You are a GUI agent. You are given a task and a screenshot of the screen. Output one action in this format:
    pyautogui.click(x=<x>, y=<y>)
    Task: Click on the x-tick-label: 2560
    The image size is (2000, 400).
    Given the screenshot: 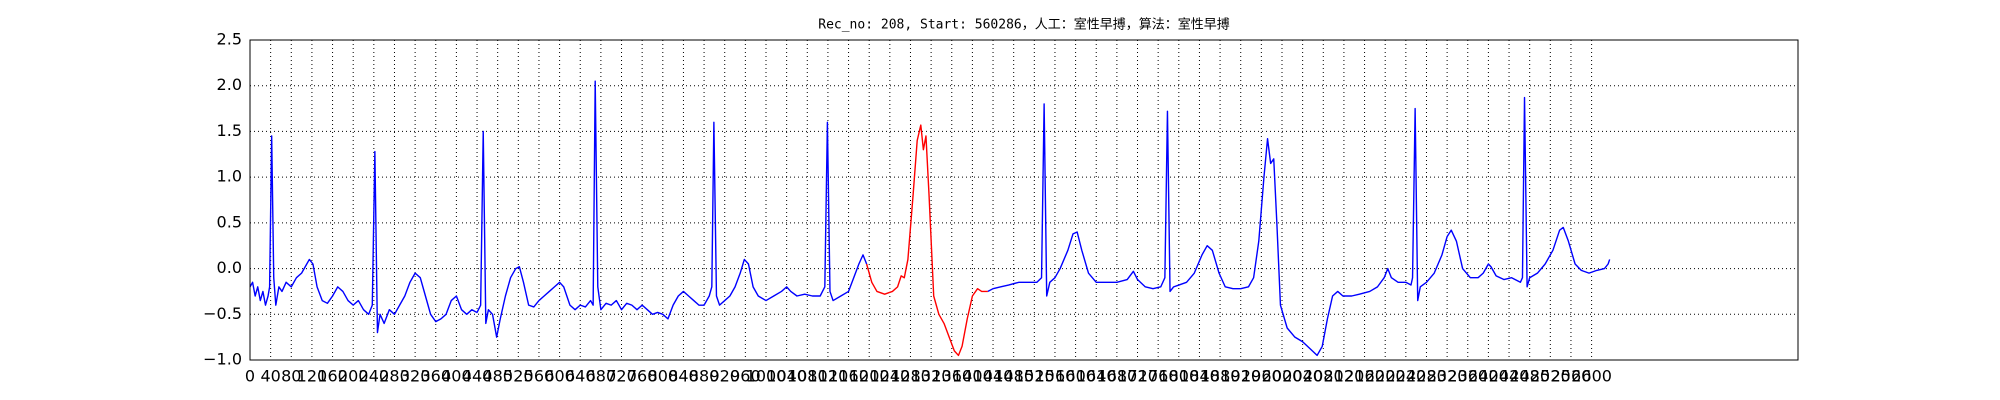 What is the action you would take?
    pyautogui.click(x=1571, y=376)
    